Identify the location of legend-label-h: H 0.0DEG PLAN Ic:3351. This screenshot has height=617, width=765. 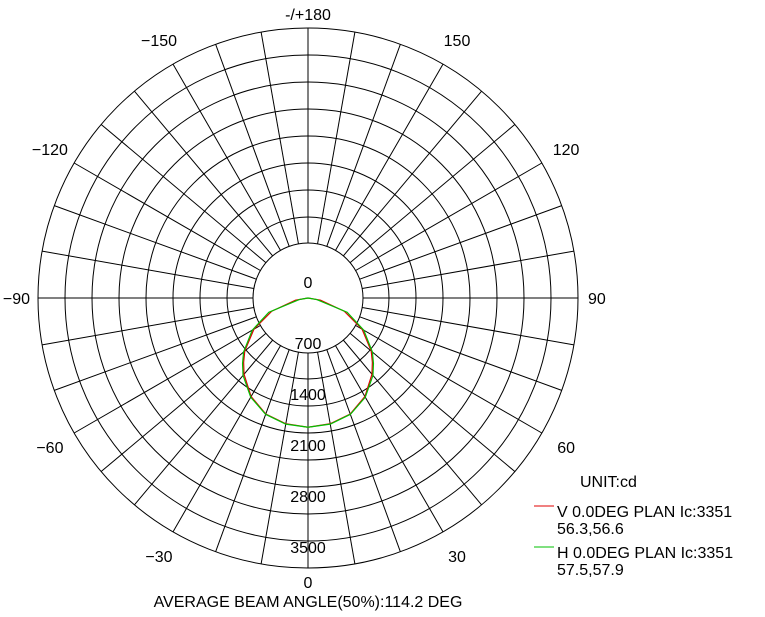
(645, 553).